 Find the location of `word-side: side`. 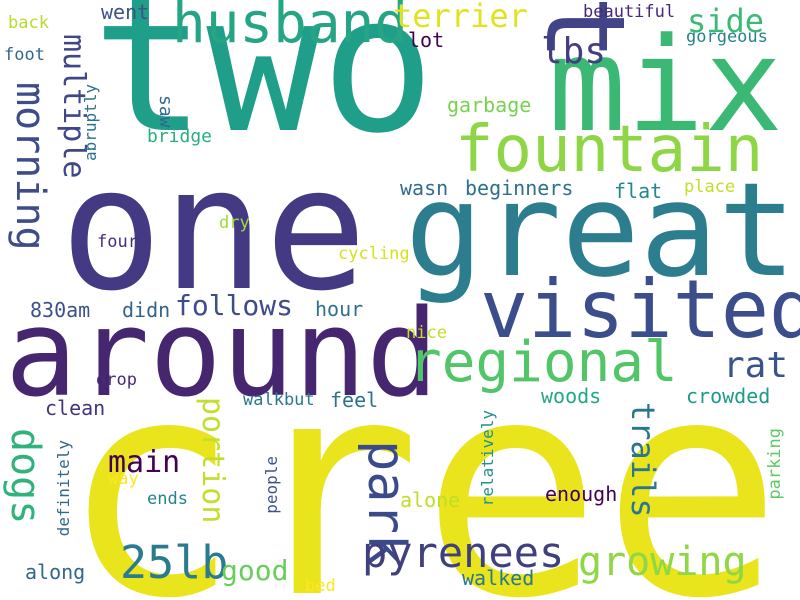

word-side: side is located at coordinates (726, 21).